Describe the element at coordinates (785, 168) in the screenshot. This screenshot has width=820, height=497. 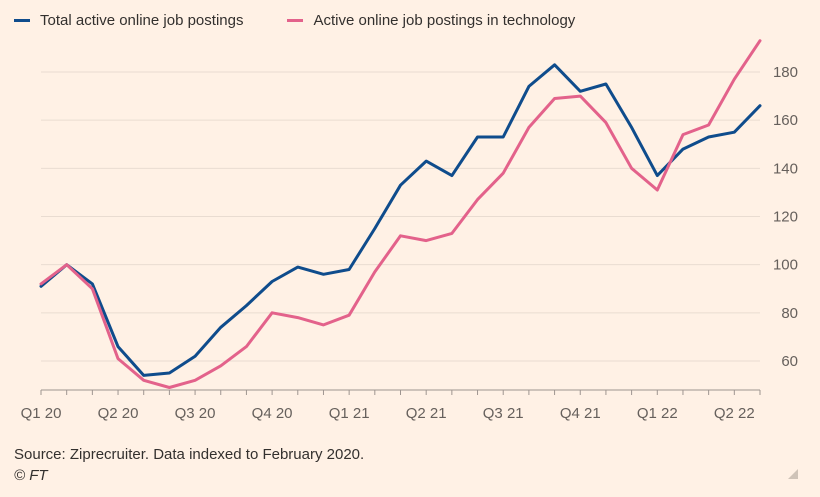
I see `y-tick-label-140: 140` at that location.